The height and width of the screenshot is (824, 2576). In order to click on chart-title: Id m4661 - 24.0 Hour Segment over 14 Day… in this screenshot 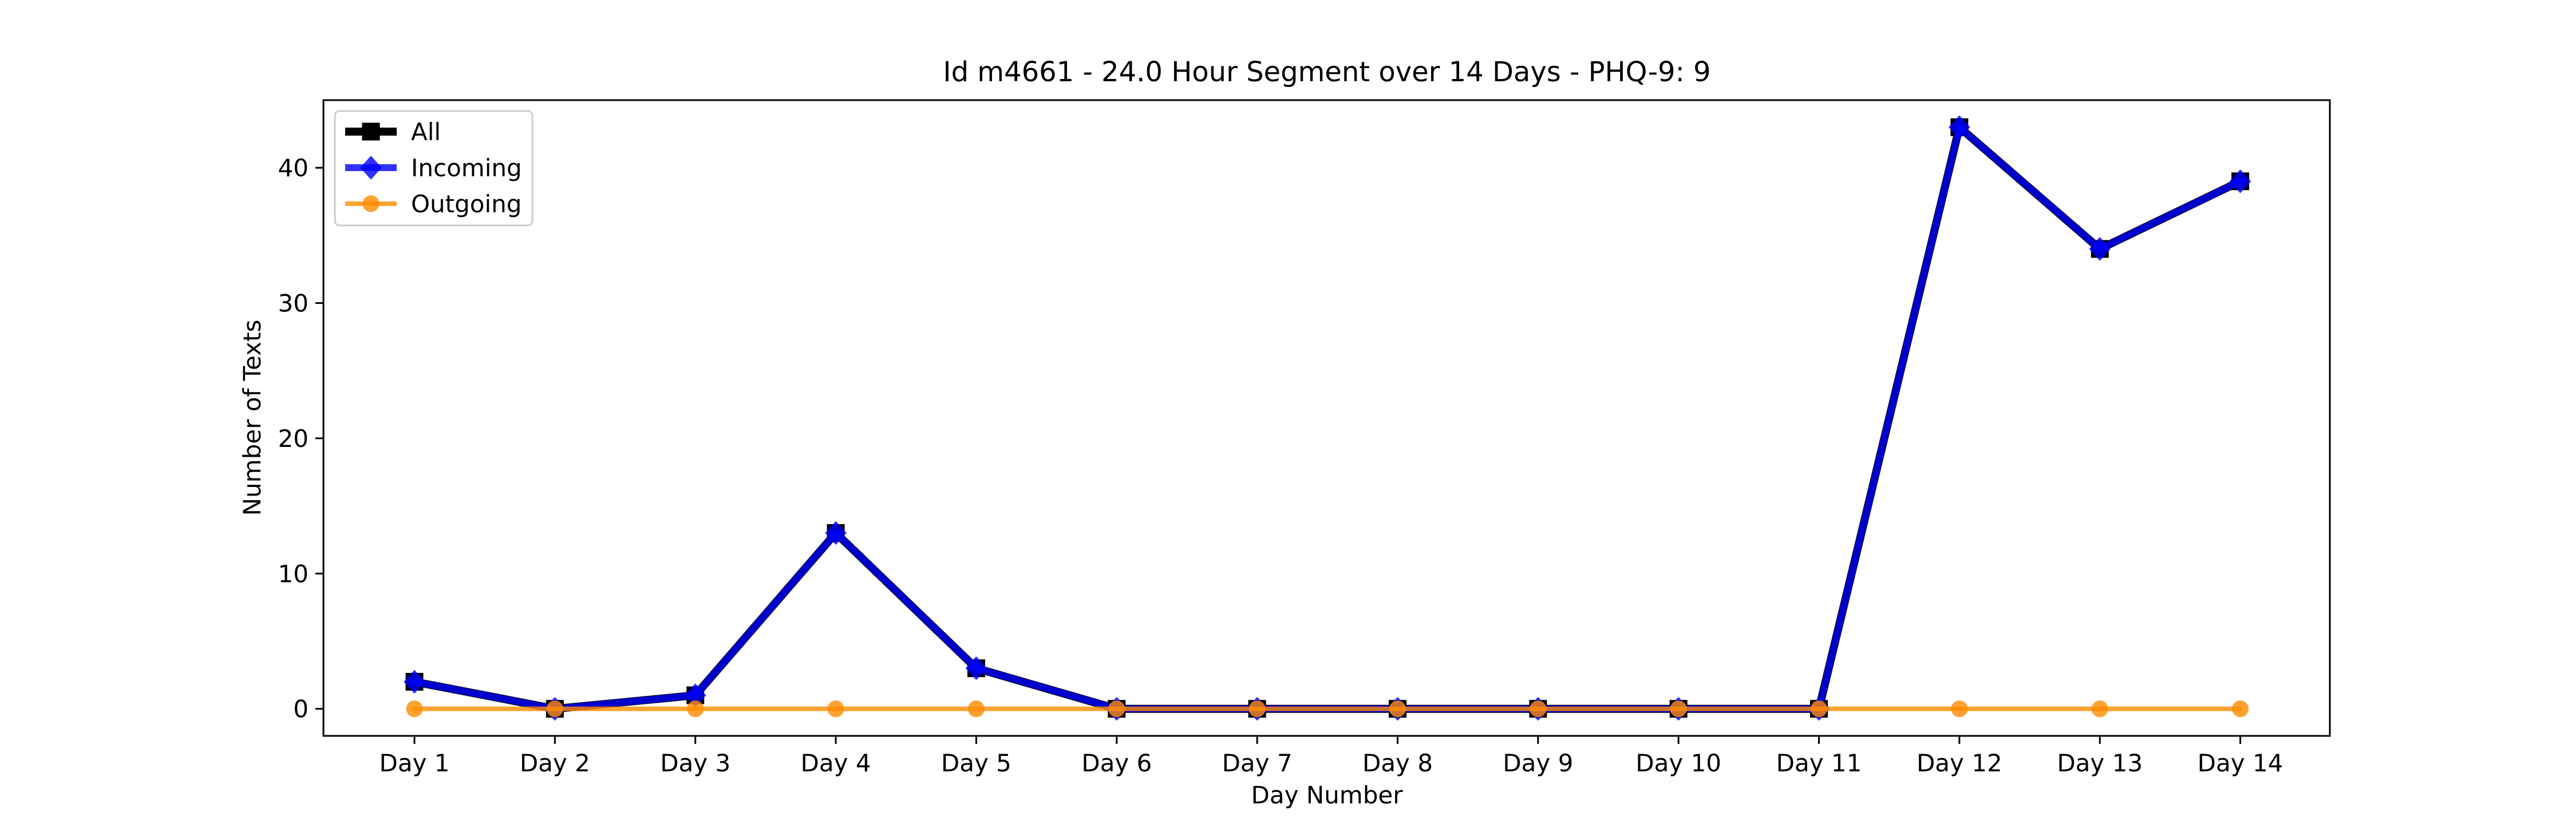, I will do `click(1326, 72)`.